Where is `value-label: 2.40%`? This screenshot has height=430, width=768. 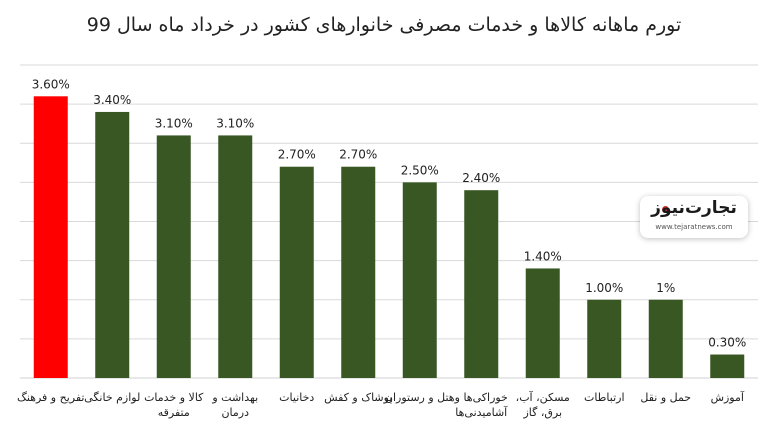
value-label: 2.40% is located at coordinates (481, 178).